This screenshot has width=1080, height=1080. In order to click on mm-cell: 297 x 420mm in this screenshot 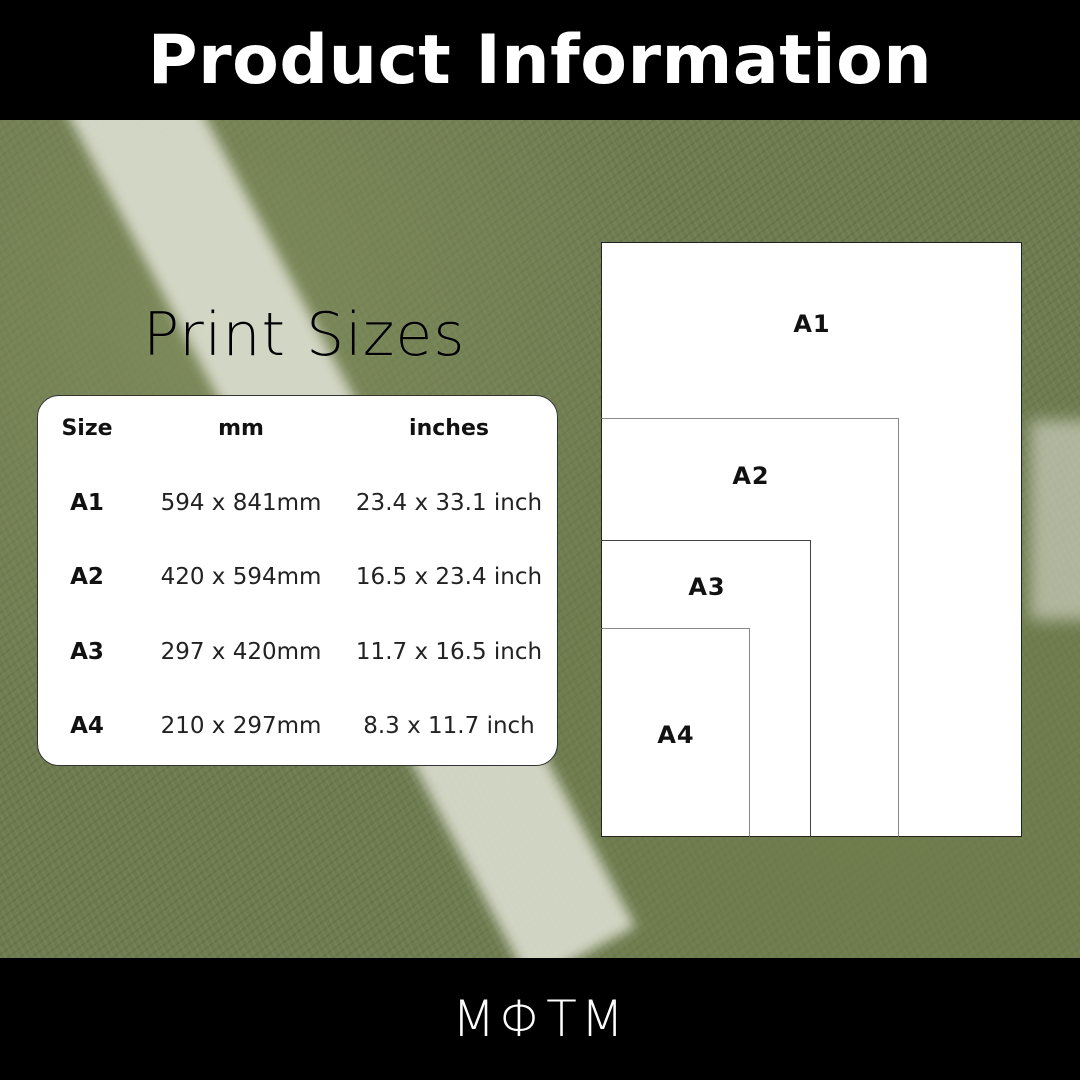, I will do `click(241, 652)`.